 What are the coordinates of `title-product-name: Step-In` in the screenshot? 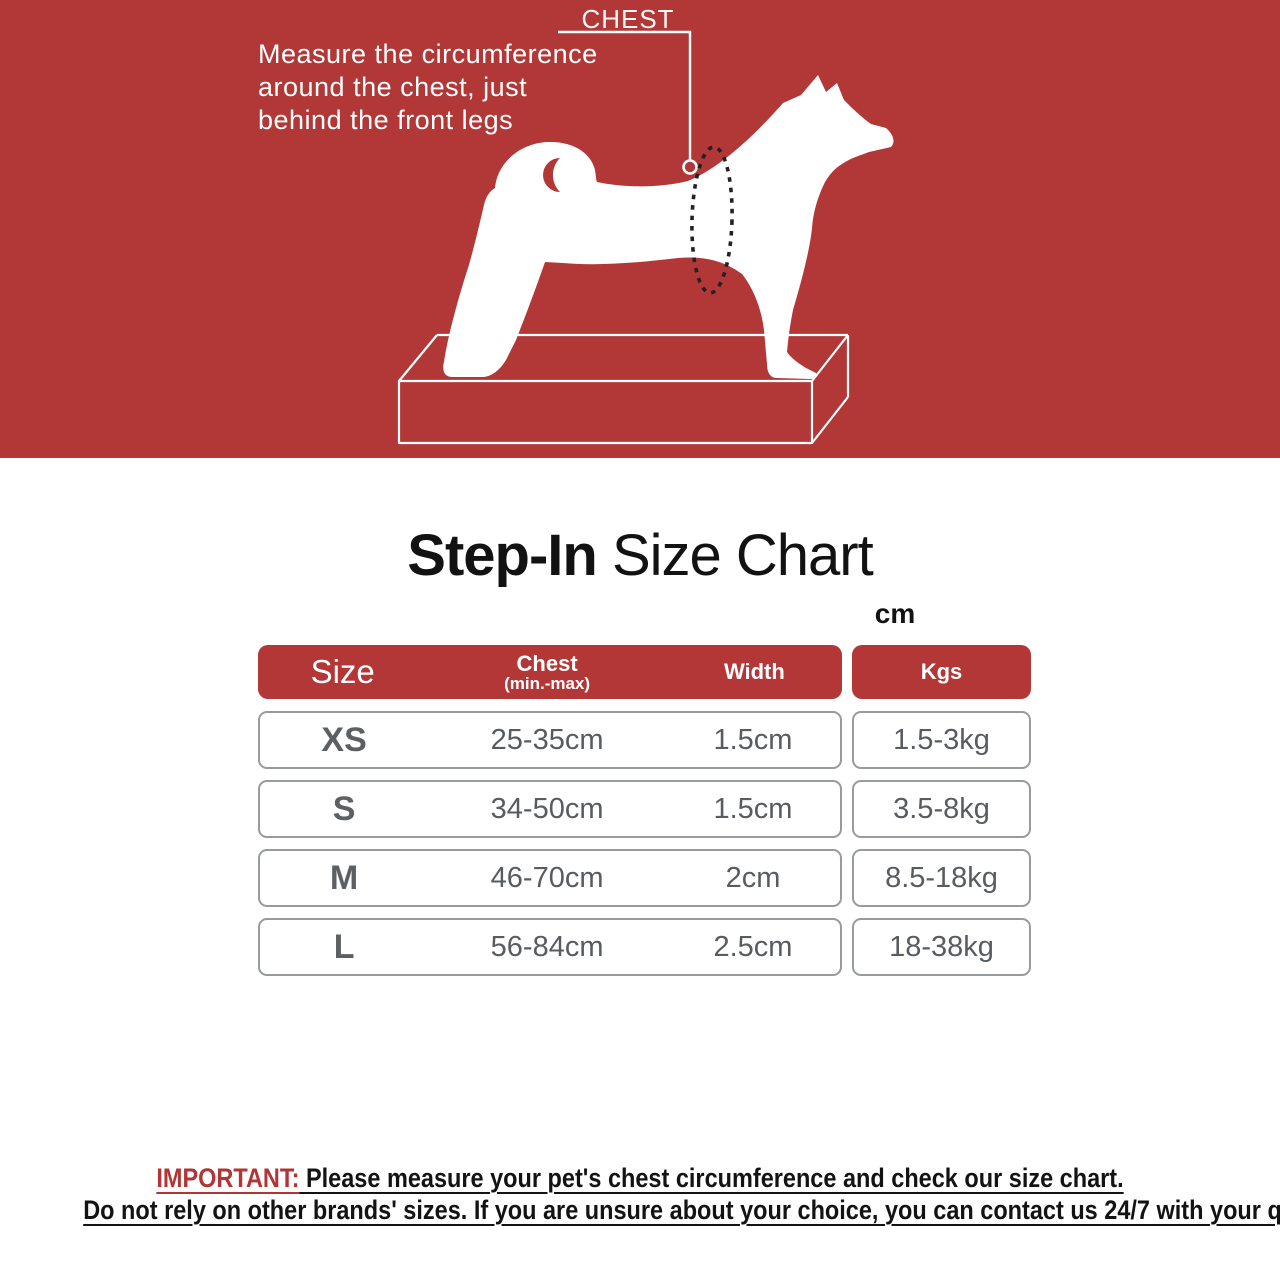 It's located at (502, 555).